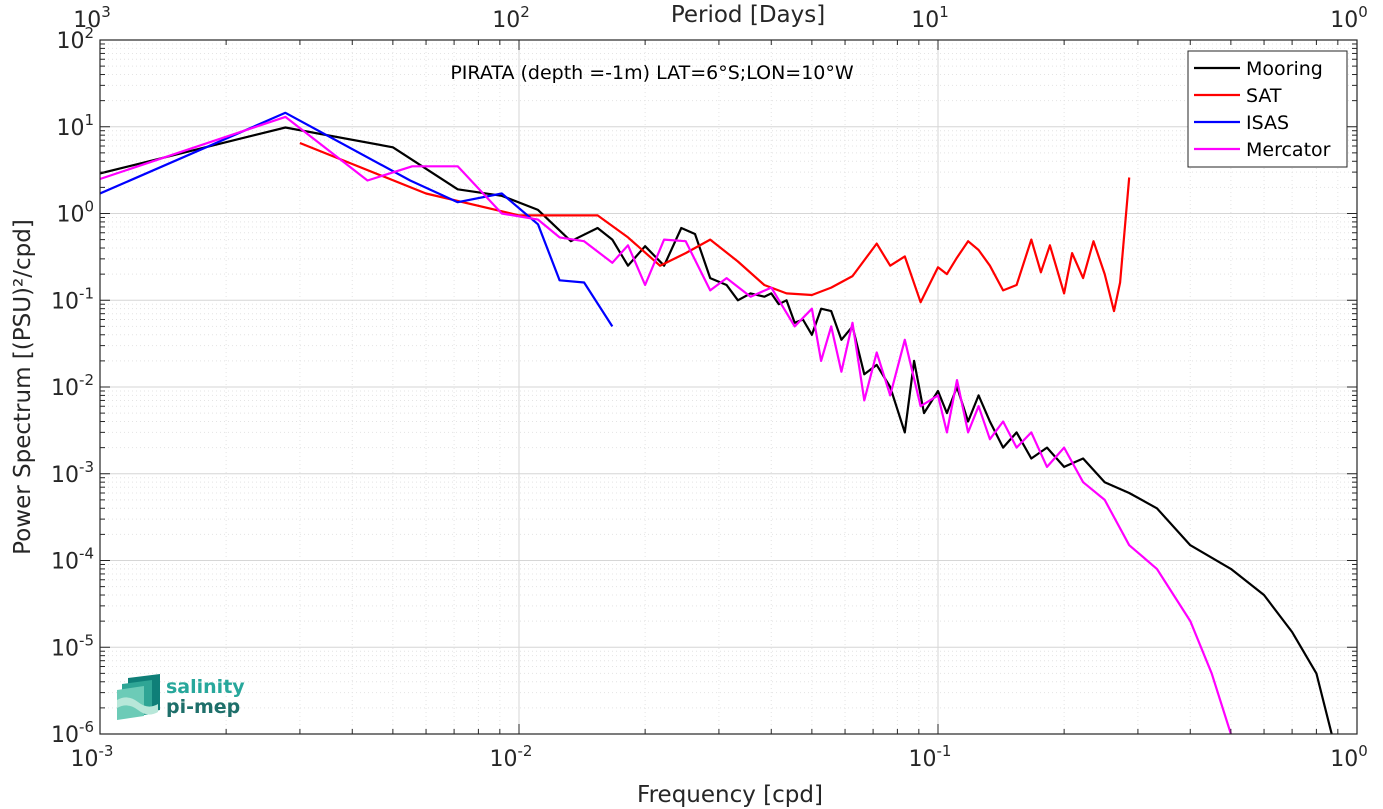 This screenshot has height=809, width=1383. Describe the element at coordinates (930, 757) in the screenshot. I see `x-tick-label: 10⁻¹` at that location.